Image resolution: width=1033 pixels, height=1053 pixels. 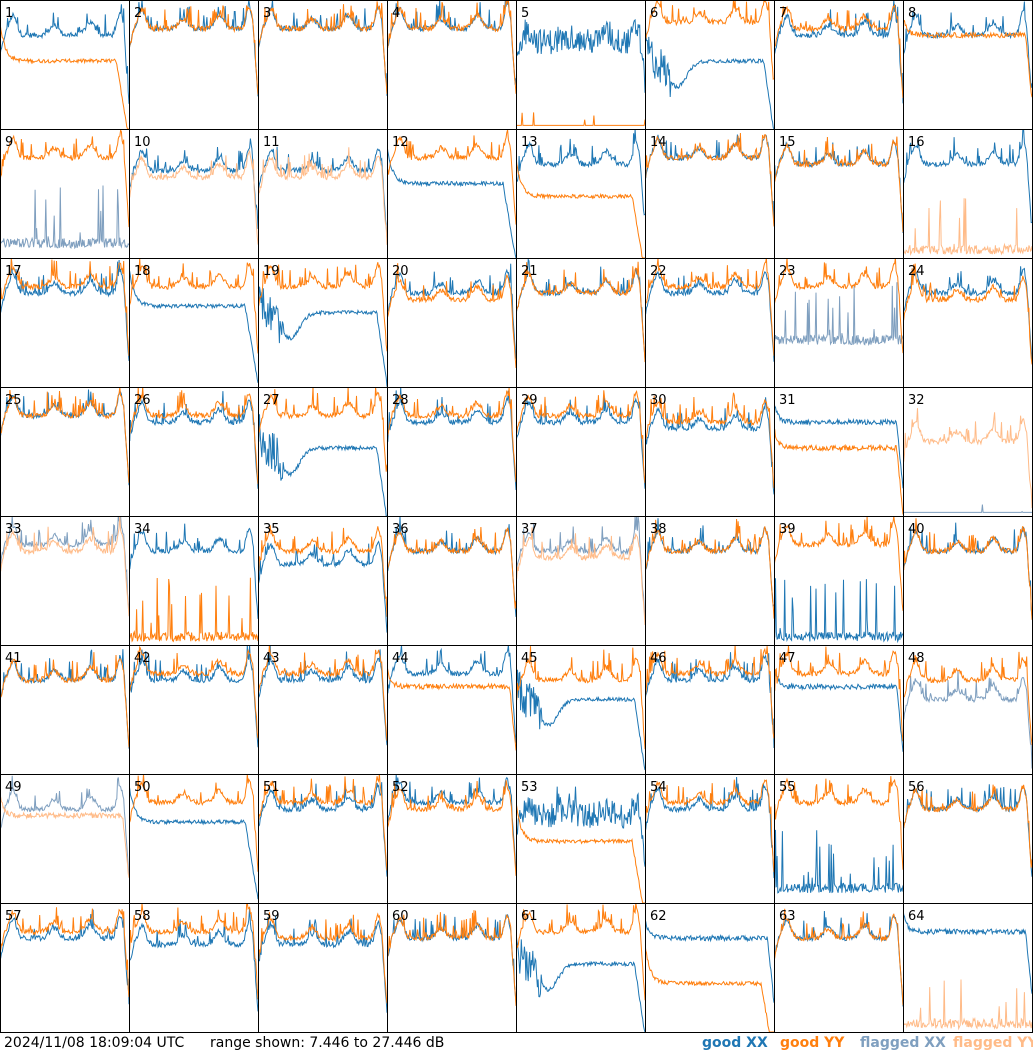 I want to click on panel-42: 42, so click(x=194, y=710).